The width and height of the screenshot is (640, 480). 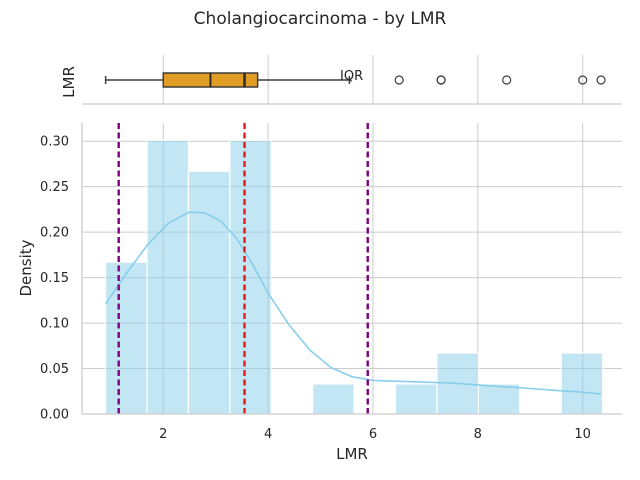 I want to click on x-tick-label: 2, so click(x=163, y=434).